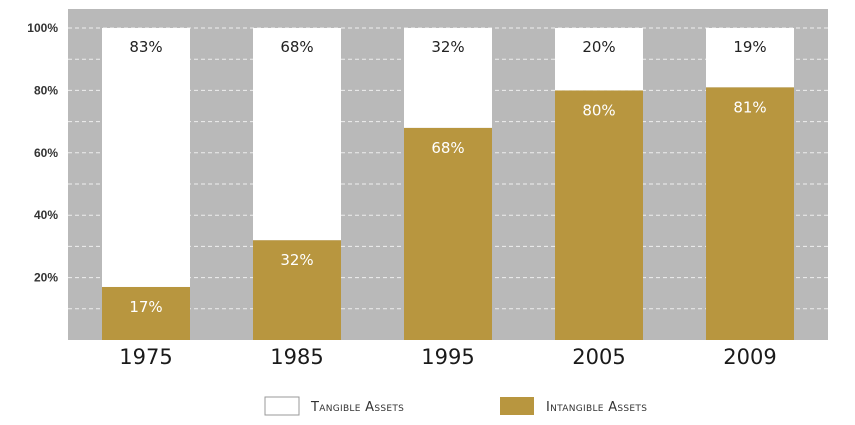 The width and height of the screenshot is (855, 425). I want to click on data-label-tangible-1985: 68%, so click(296, 47).